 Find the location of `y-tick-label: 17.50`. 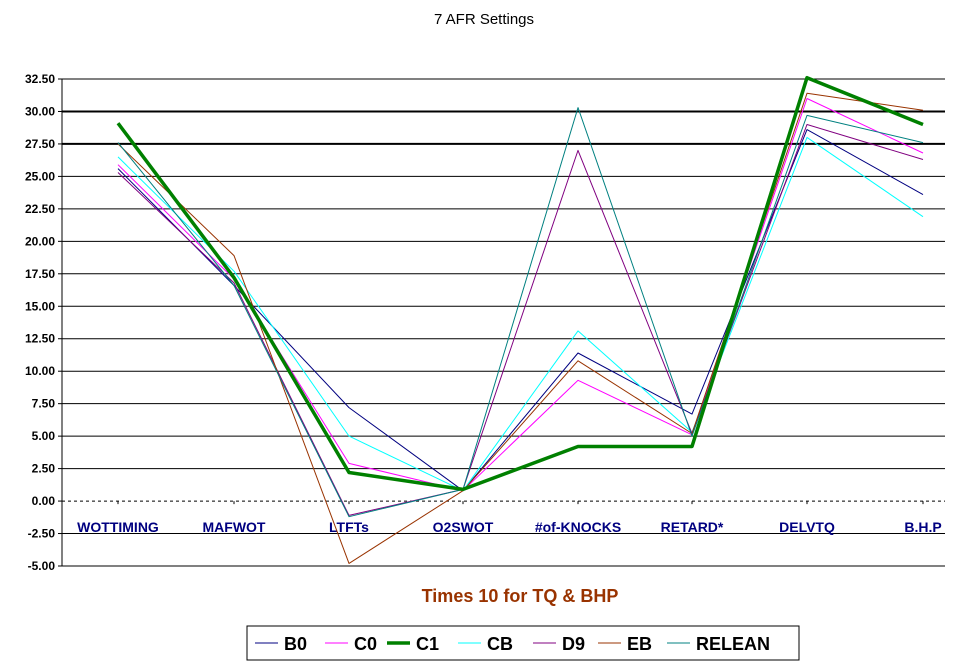

y-tick-label: 17.50 is located at coordinates (40, 274).